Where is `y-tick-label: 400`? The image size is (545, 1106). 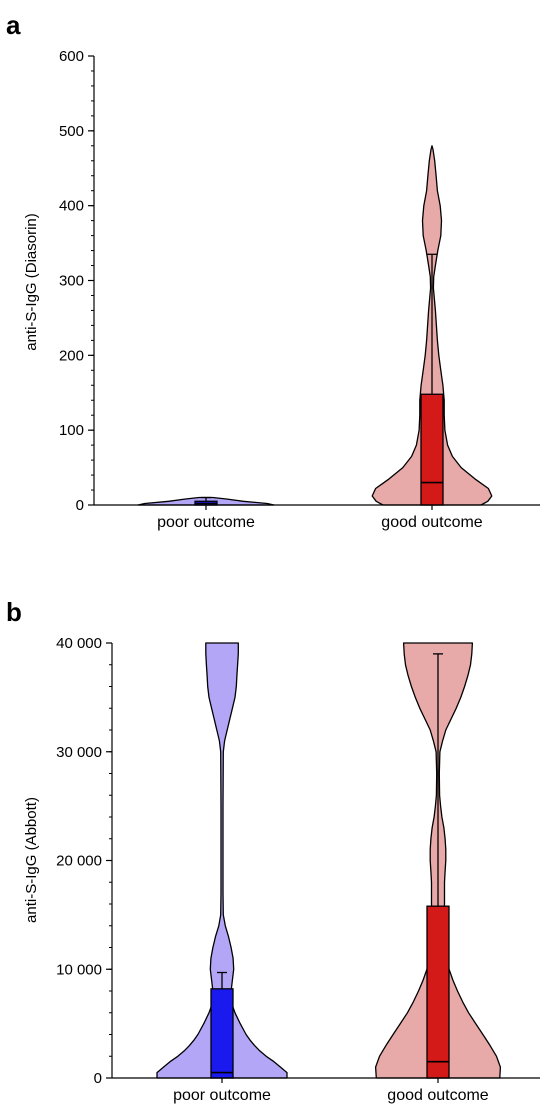 y-tick-label: 400 is located at coordinates (71, 206).